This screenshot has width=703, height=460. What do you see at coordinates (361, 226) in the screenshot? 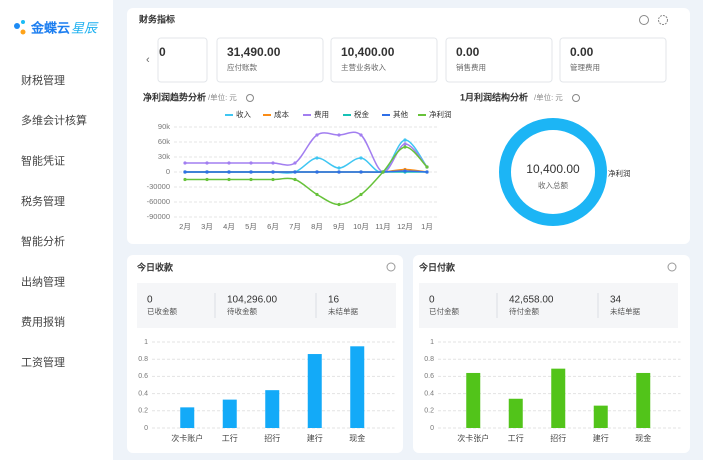
I see `x-tick-label: 10月` at bounding box center [361, 226].